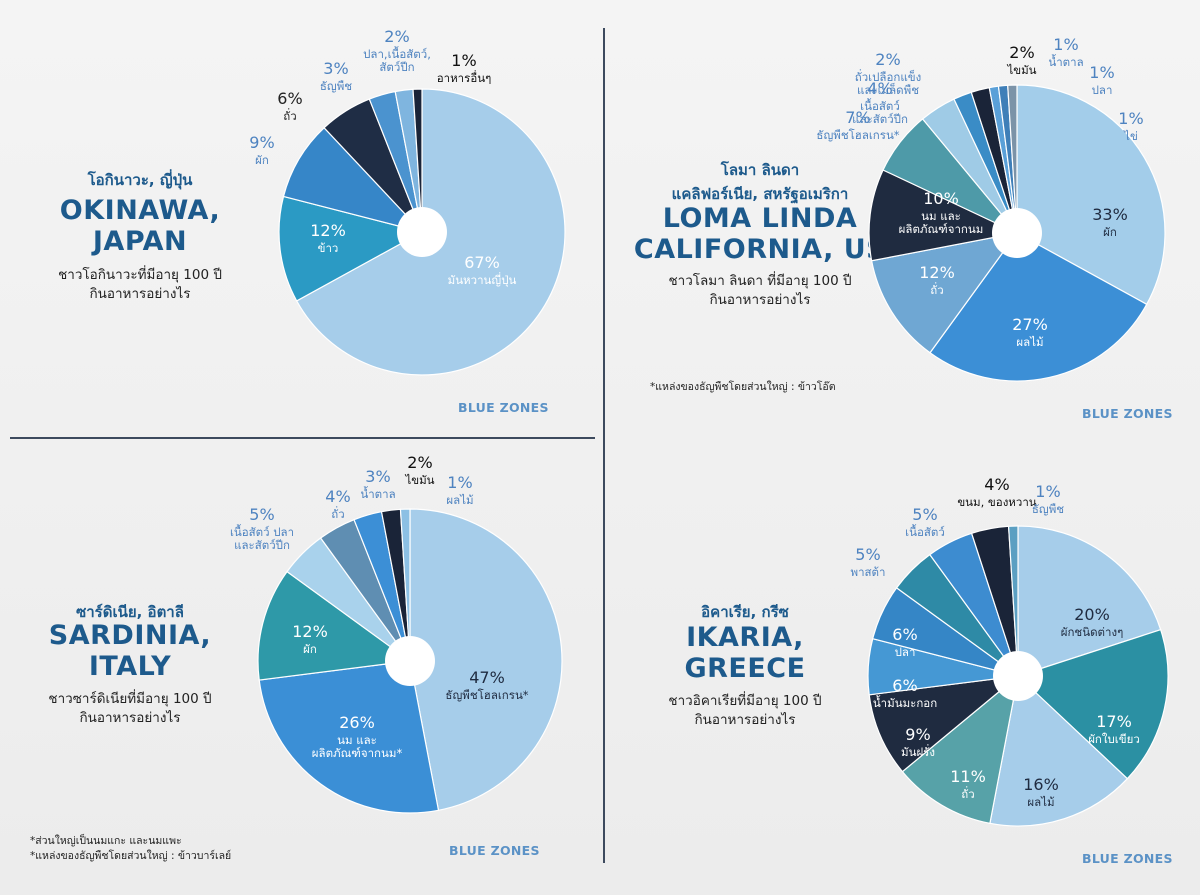  I want to click on slice-percent-label: 16%, so click(1041, 784).